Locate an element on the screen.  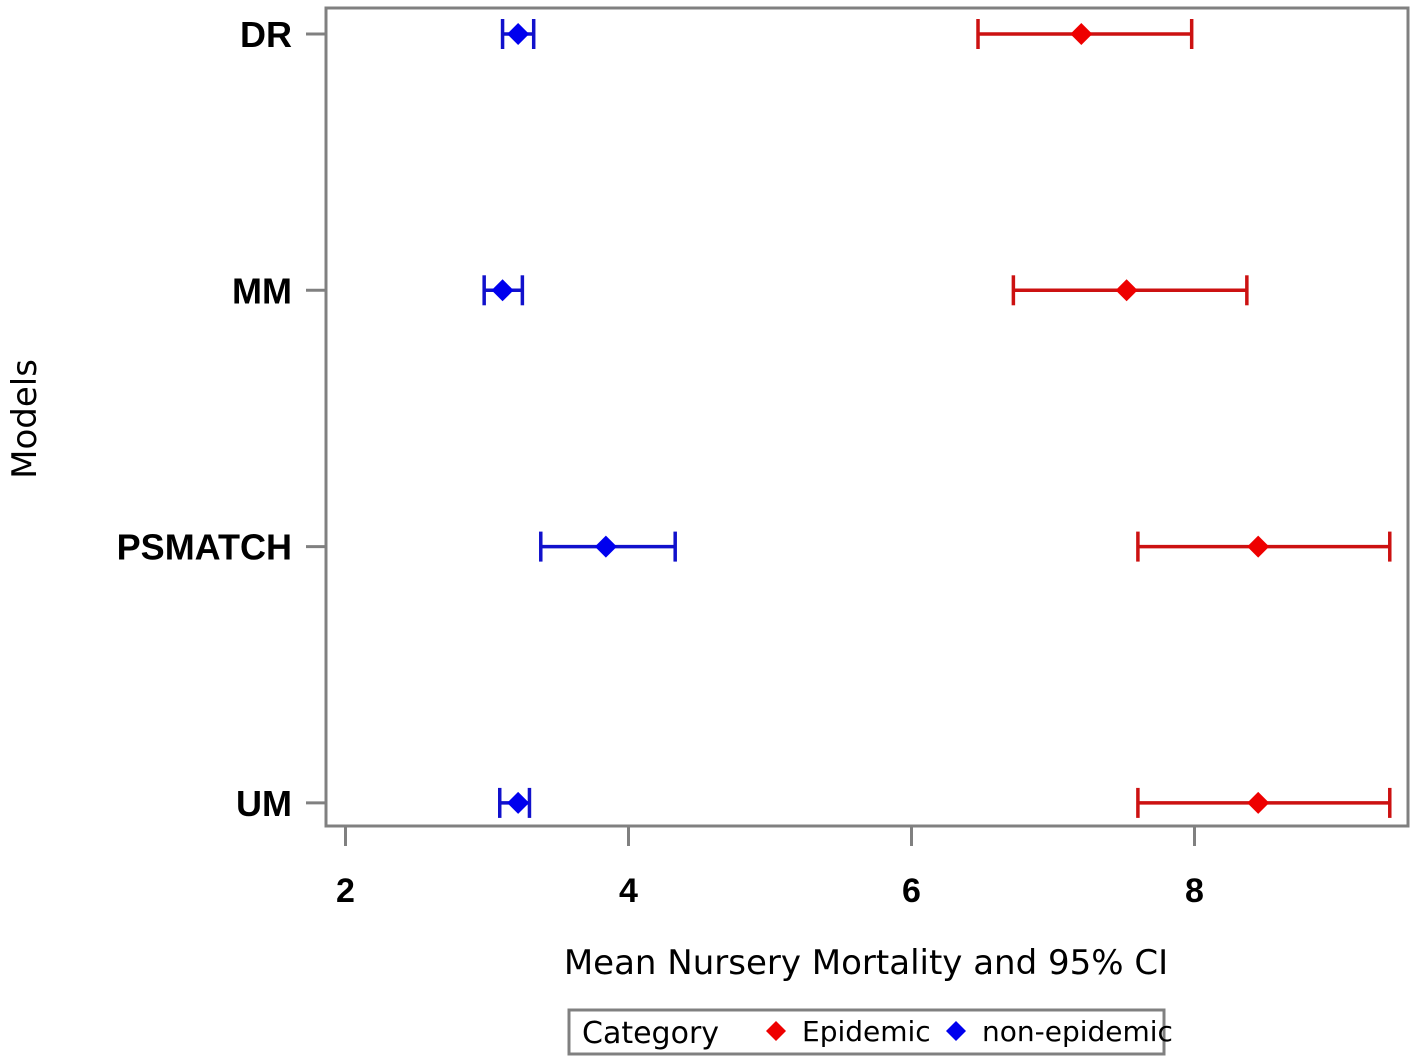
legend-label: Epidemic is located at coordinates (866, 1031).